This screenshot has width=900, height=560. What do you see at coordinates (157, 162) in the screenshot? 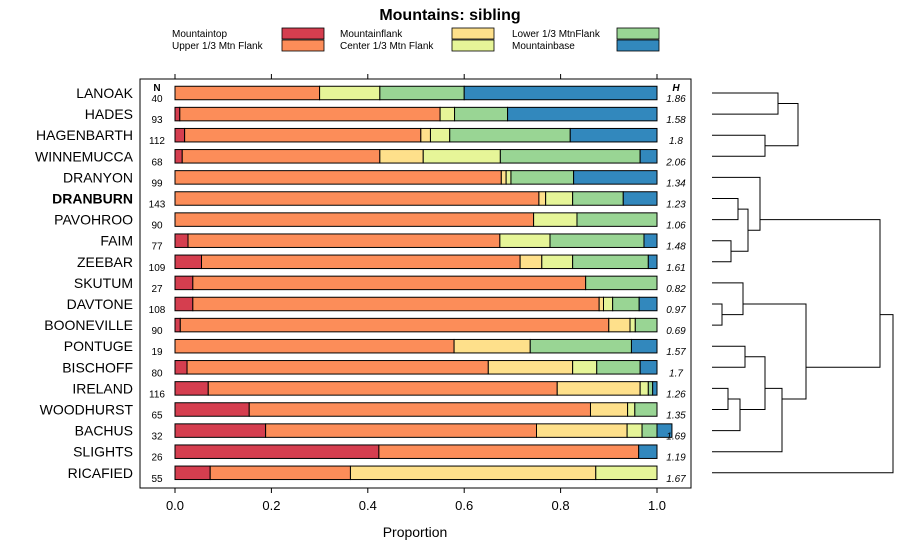
I see `n-value: 68` at bounding box center [157, 162].